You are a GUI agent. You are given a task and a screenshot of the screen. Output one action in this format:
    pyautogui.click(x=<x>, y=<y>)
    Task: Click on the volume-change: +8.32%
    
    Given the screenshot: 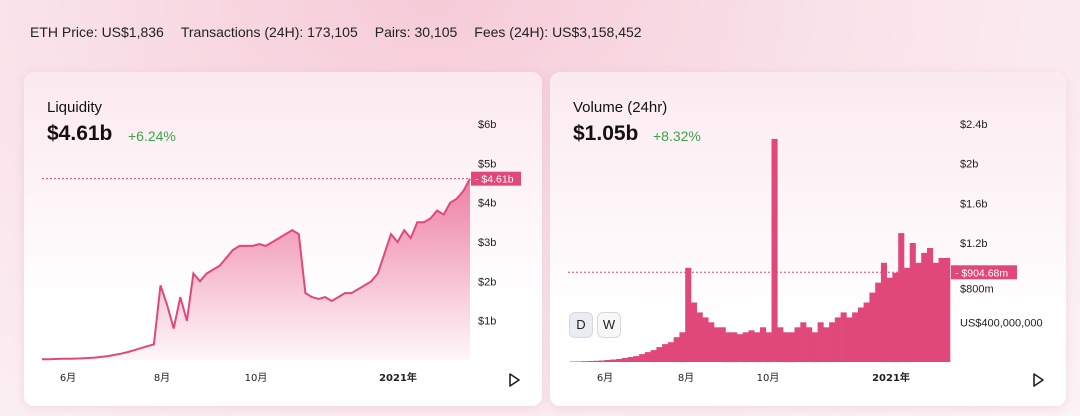 What is the action you would take?
    pyautogui.click(x=677, y=136)
    